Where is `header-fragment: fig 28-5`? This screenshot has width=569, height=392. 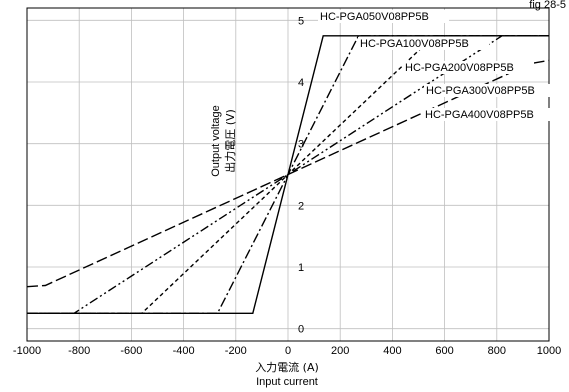
header-fragment: fig 28-5 is located at coordinates (547, 5).